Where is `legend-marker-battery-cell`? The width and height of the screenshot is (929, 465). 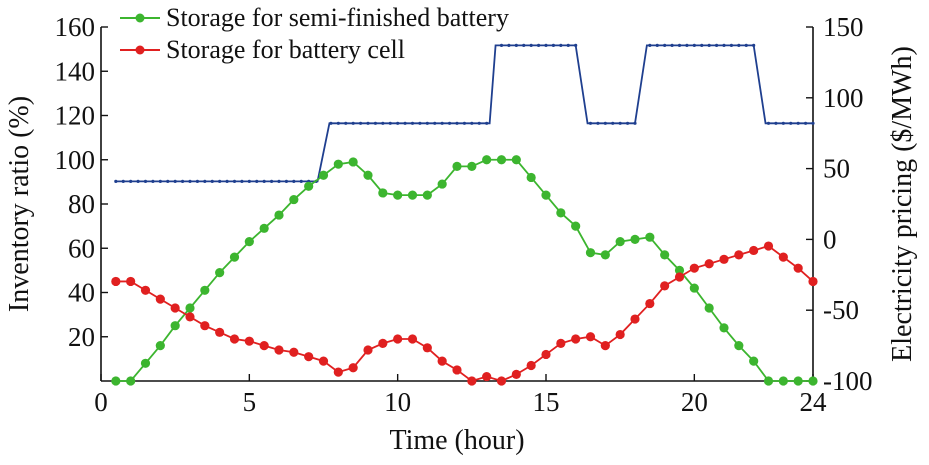 legend-marker-battery-cell is located at coordinates (140, 50).